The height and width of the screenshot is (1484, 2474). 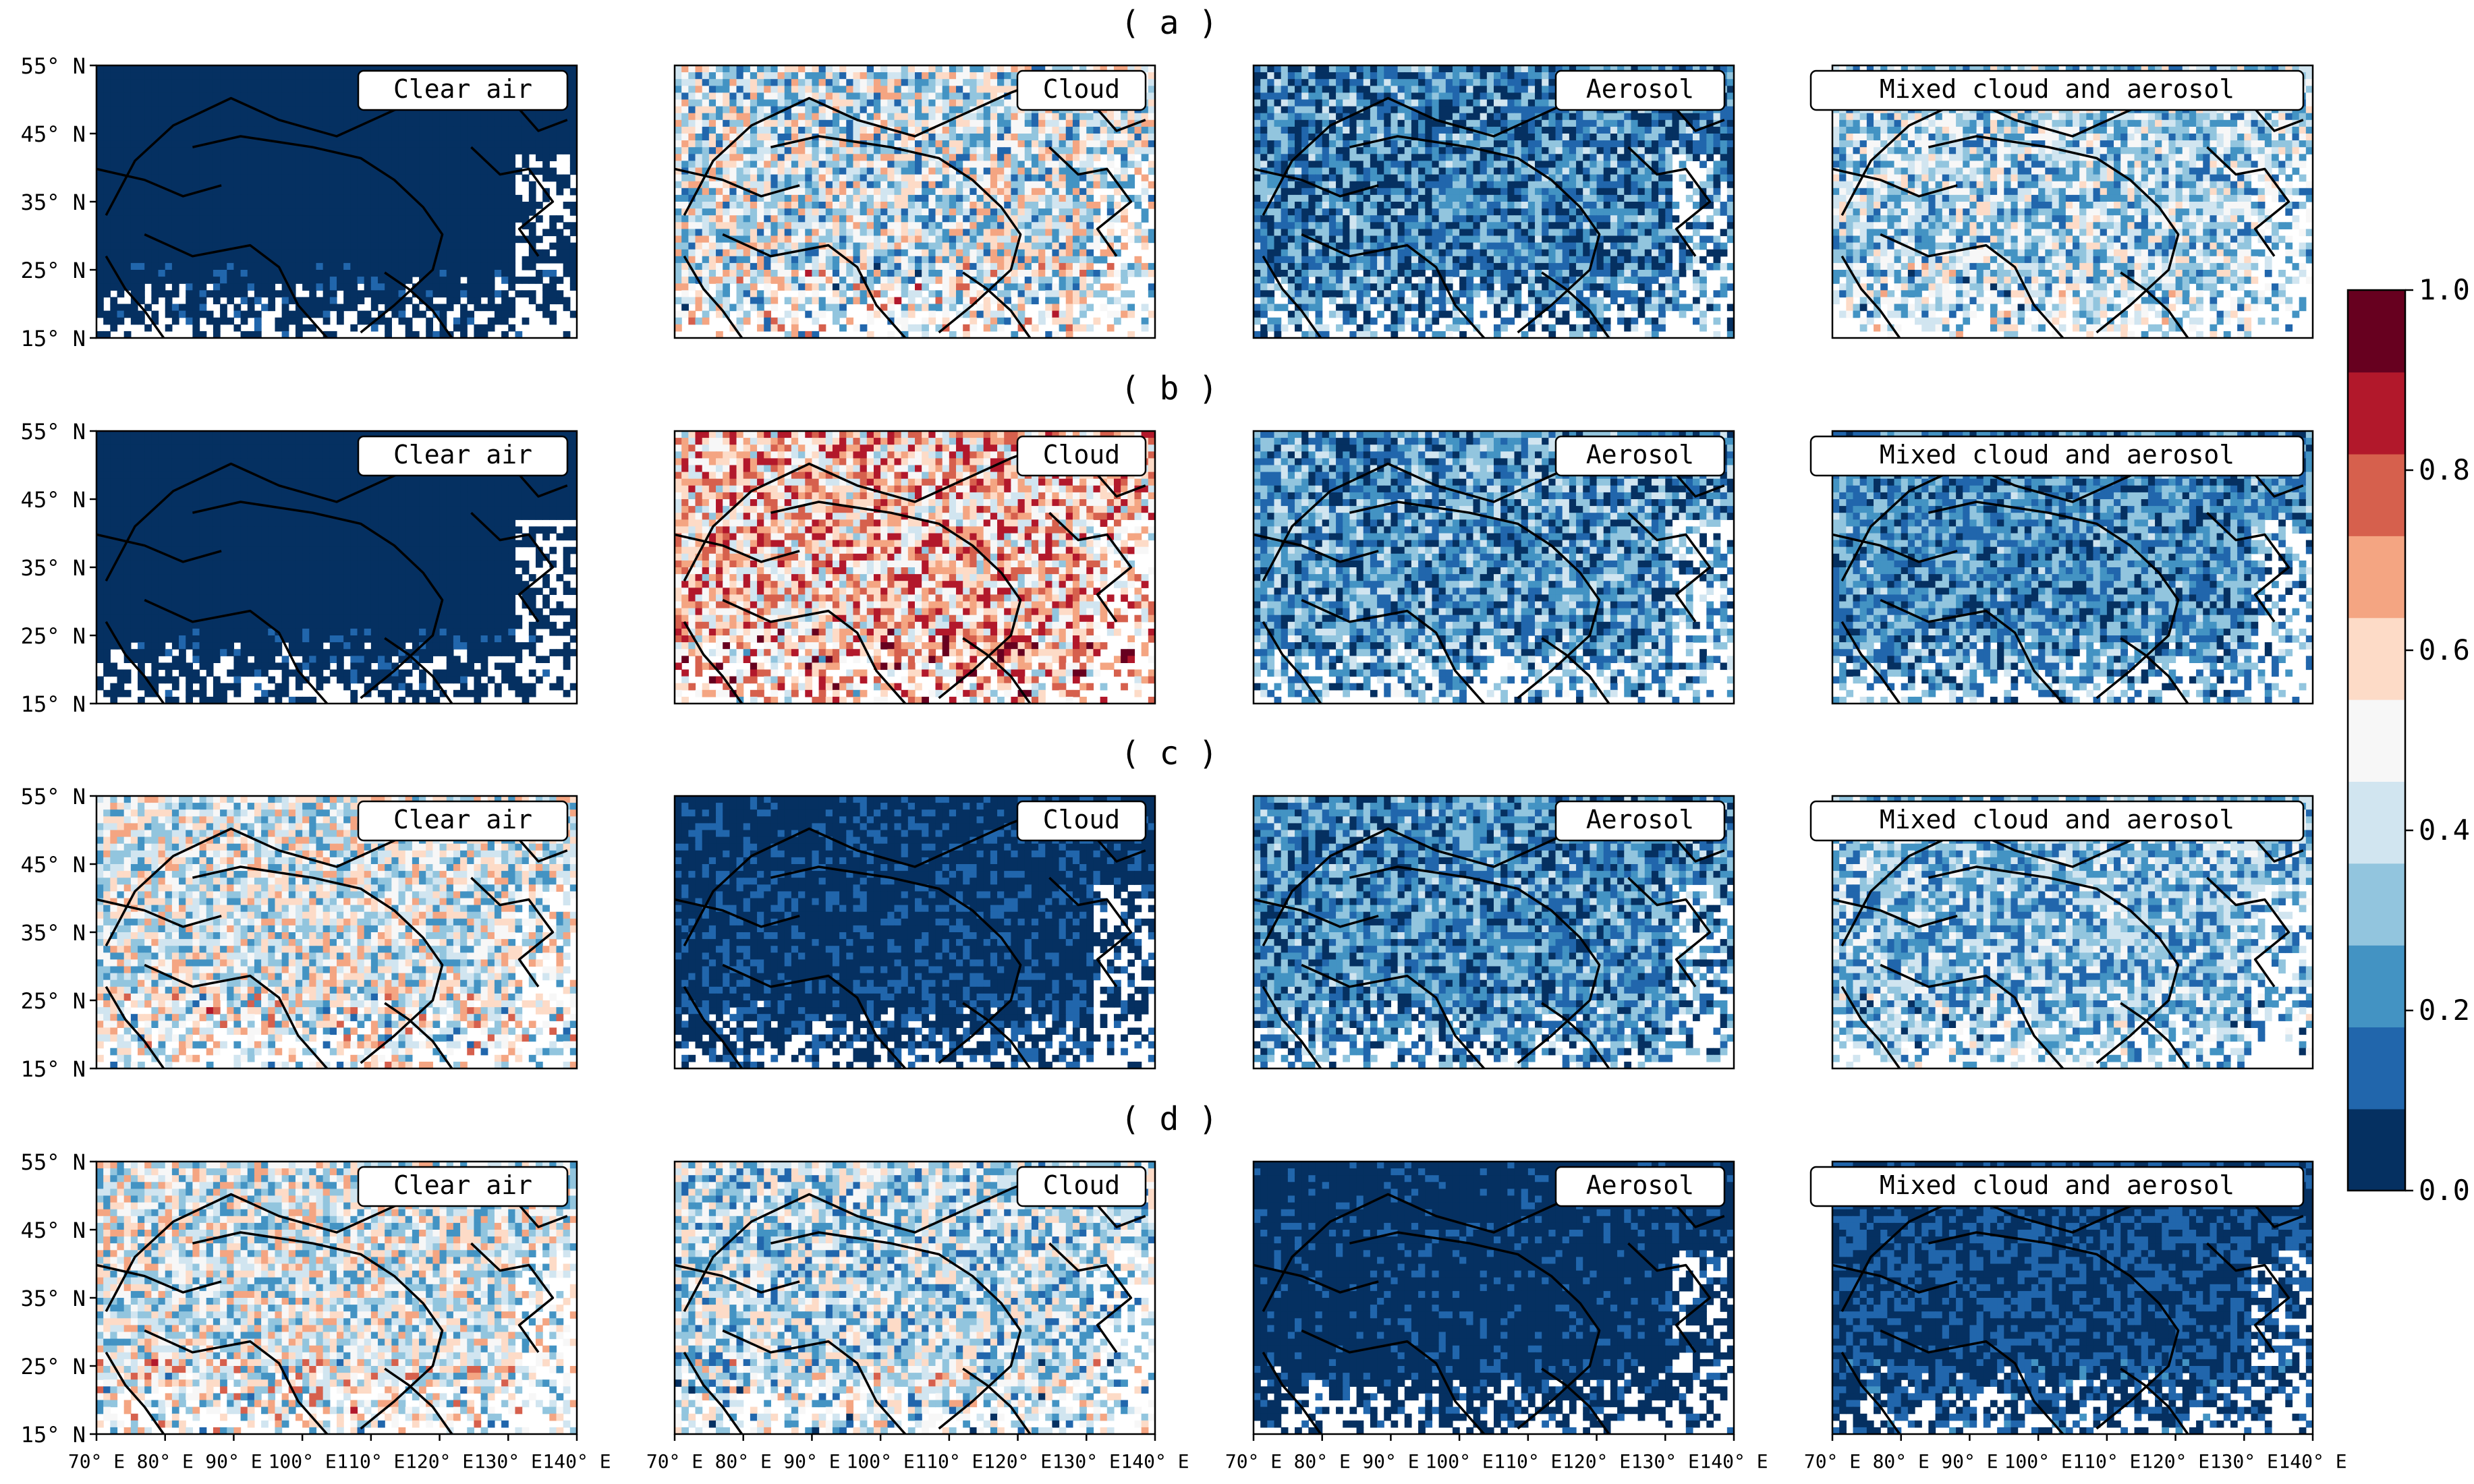 What do you see at coordinates (2409, 740) in the screenshot?
I see `colorbar: 1.00.80.60.40.20.0` at bounding box center [2409, 740].